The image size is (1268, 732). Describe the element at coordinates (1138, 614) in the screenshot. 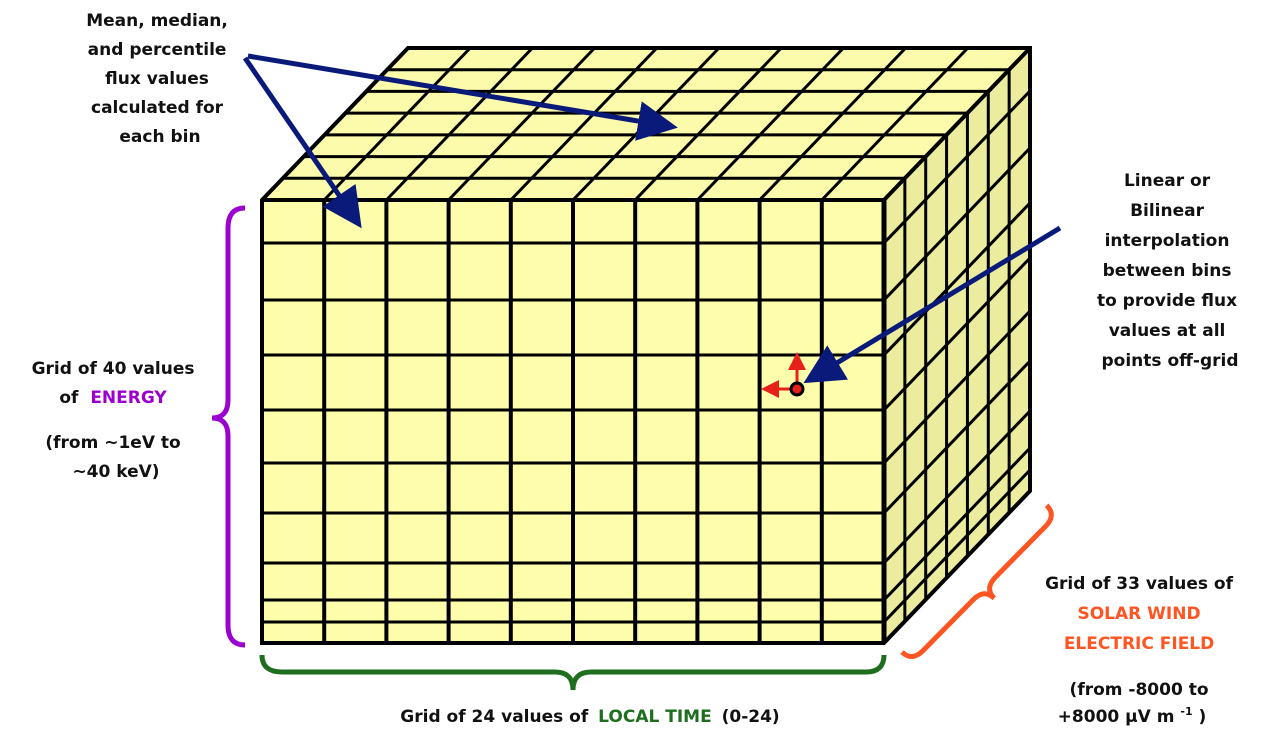

I see `field-highlight: SOLAR WIND` at that location.